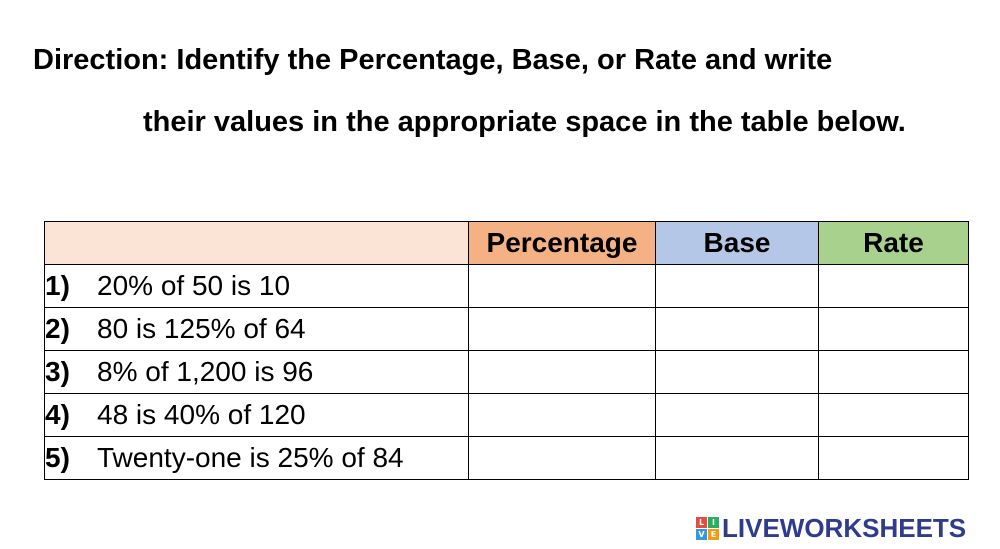 Image resolution: width=1000 pixels, height=549 pixels. Describe the element at coordinates (701, 522) in the screenshot. I see `logo-block-l: L` at that location.